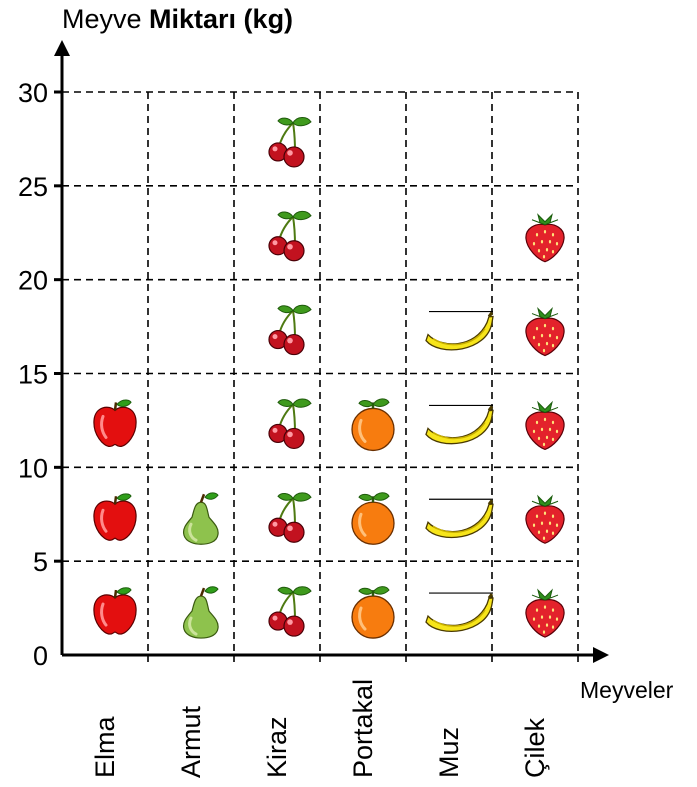 This screenshot has height=787, width=697. What do you see at coordinates (105, 19) in the screenshot?
I see `y-axis-title-part1: Meyve` at bounding box center [105, 19].